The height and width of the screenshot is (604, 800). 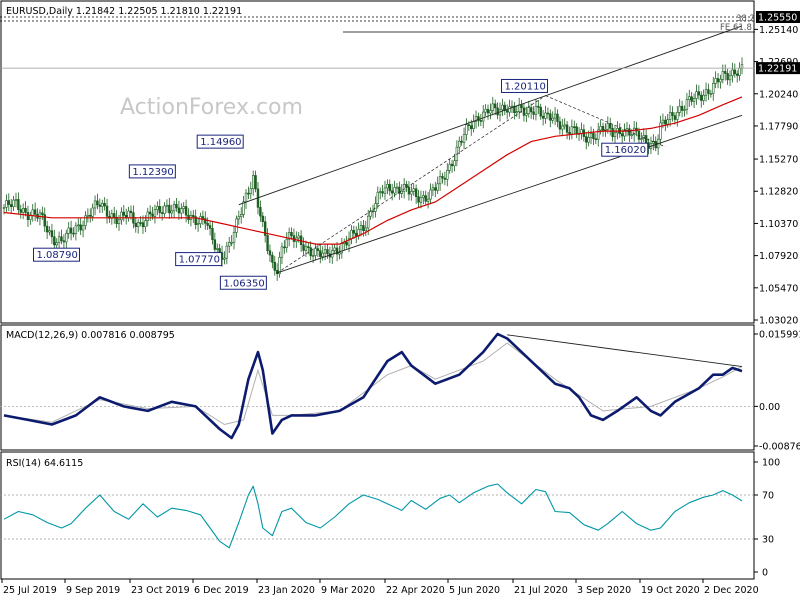 I want to click on x-tick-label: 3 Sep 2020, so click(x=604, y=590).